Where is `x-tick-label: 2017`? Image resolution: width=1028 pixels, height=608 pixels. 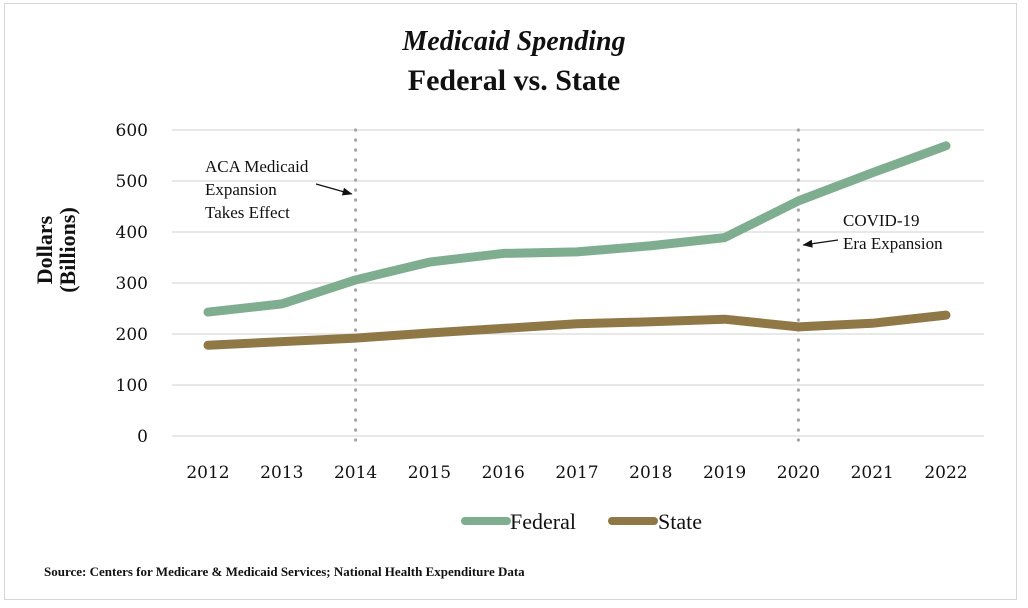
x-tick-label: 2017 is located at coordinates (576, 473).